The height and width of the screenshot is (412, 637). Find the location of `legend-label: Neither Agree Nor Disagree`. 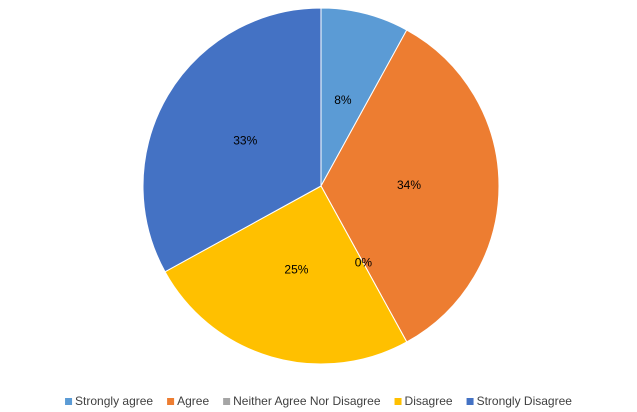

legend-label: Neither Agree Nor Disagree is located at coordinates (307, 401).